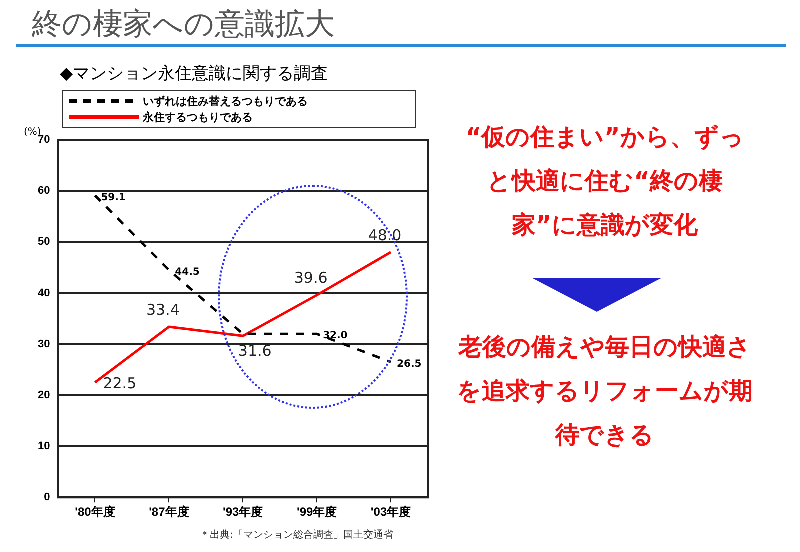 Image resolution: width=800 pixels, height=552 pixels. Describe the element at coordinates (317, 512) in the screenshot. I see `x-tick-label: '99年度` at that location.